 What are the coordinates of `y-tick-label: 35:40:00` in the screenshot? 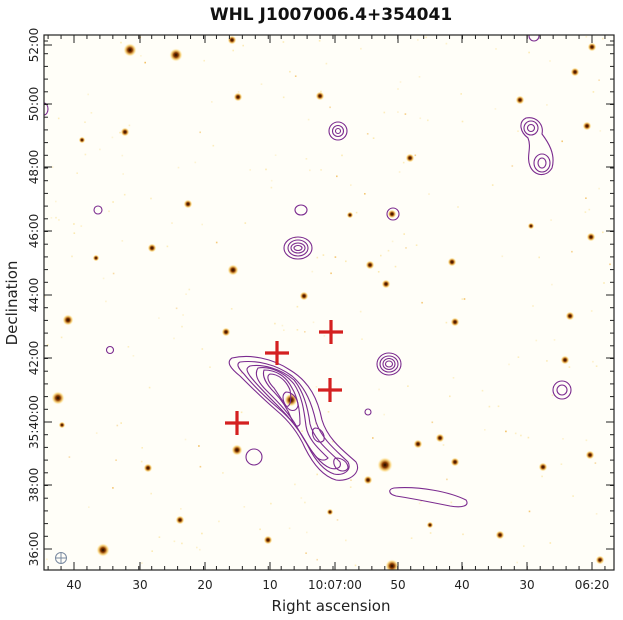 It's located at (34, 422).